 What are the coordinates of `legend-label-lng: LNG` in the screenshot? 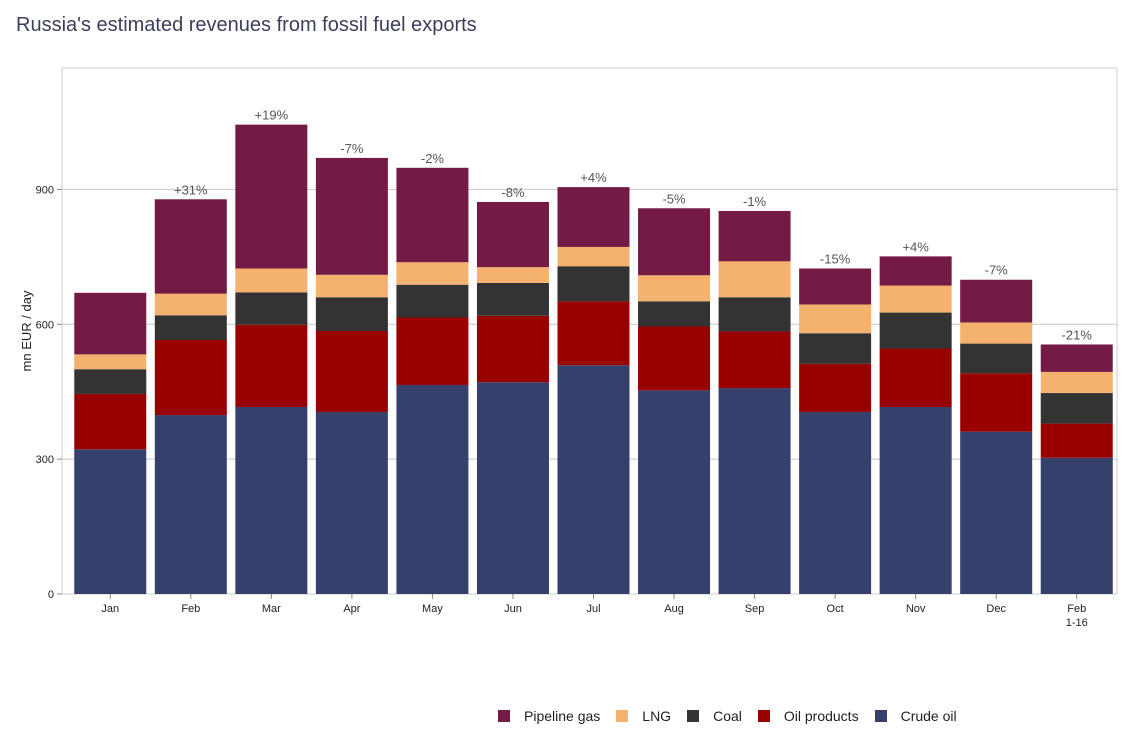 It's located at (657, 716).